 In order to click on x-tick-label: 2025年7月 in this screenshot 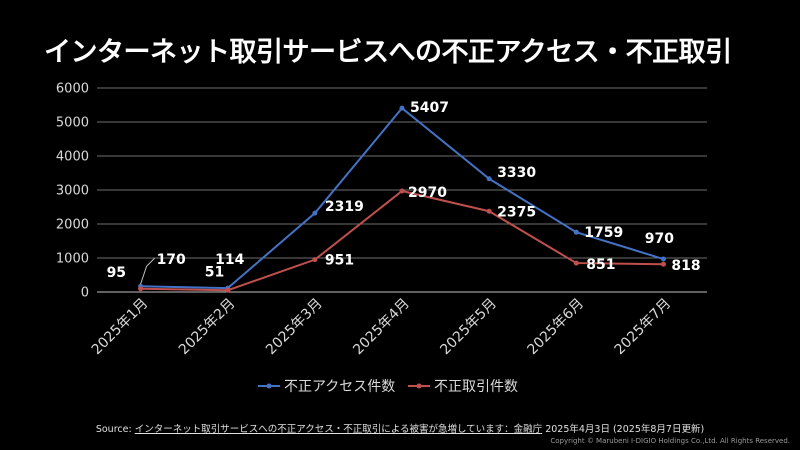, I will do `click(643, 327)`.